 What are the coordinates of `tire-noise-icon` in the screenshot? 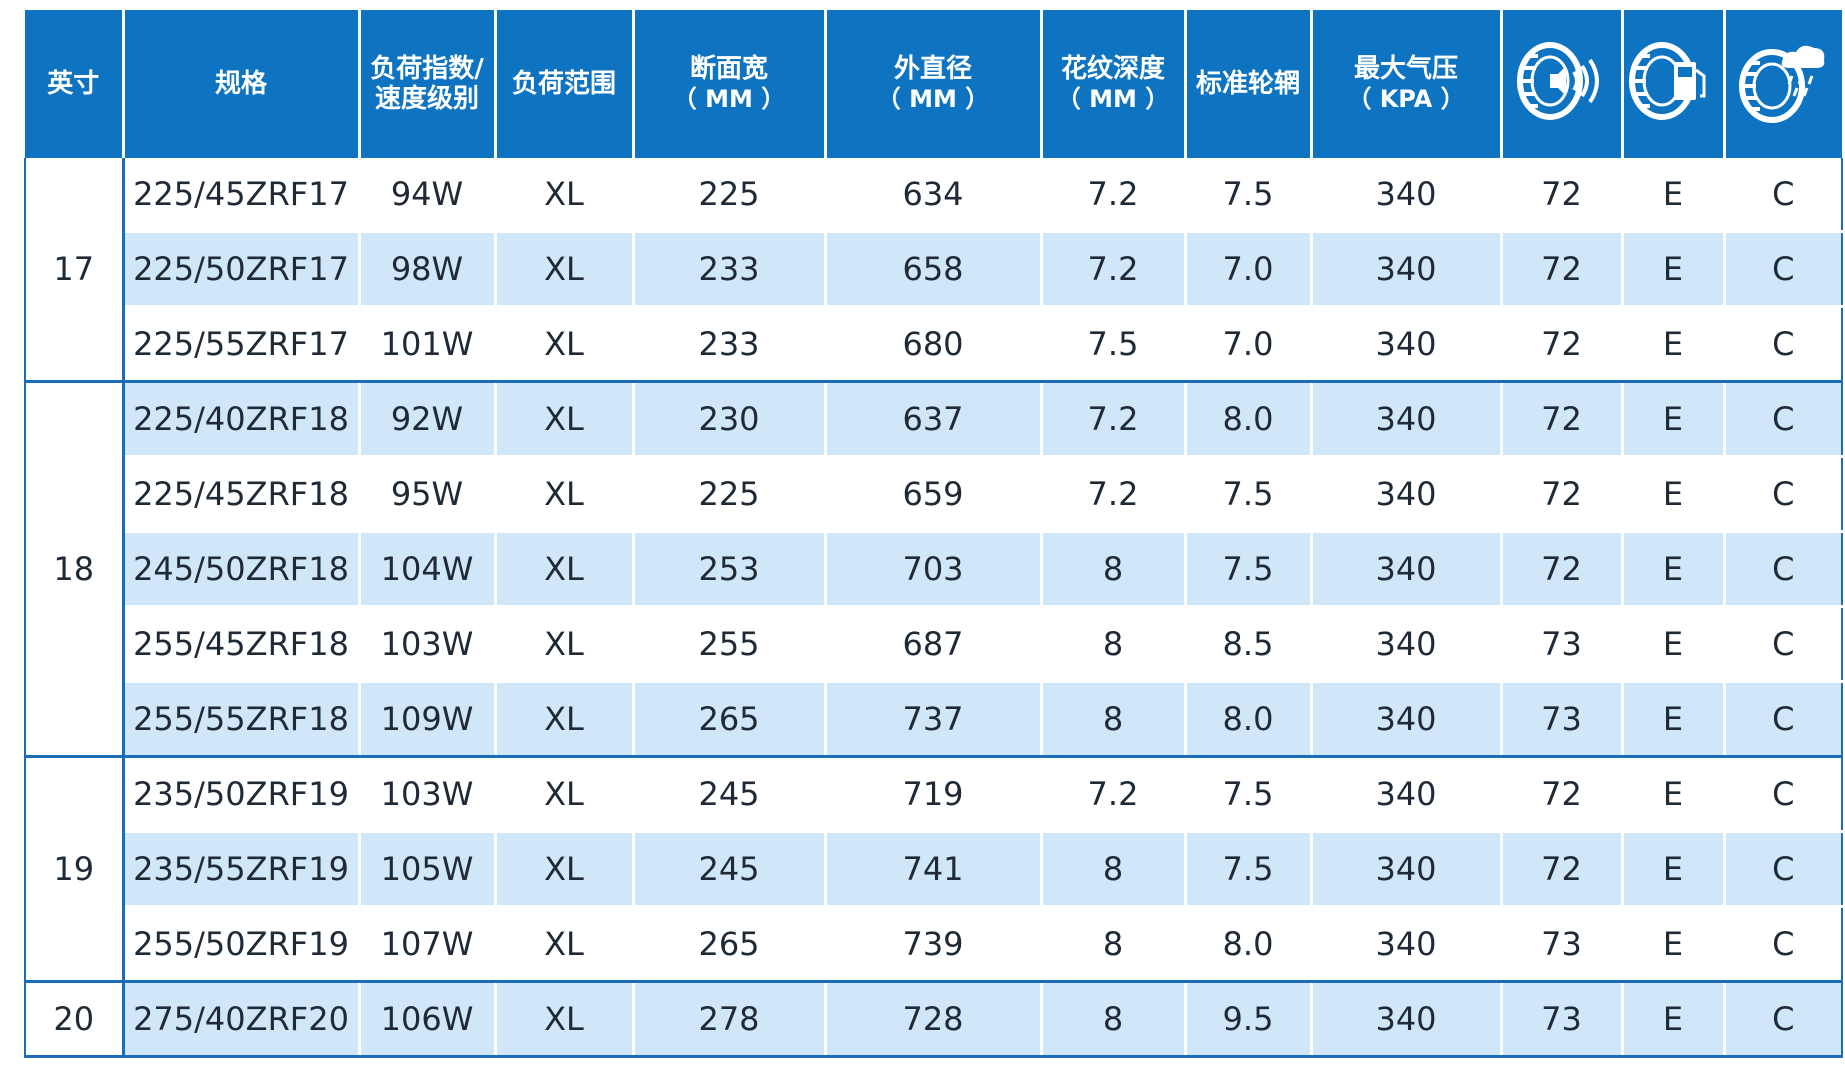 It's located at (1557, 80).